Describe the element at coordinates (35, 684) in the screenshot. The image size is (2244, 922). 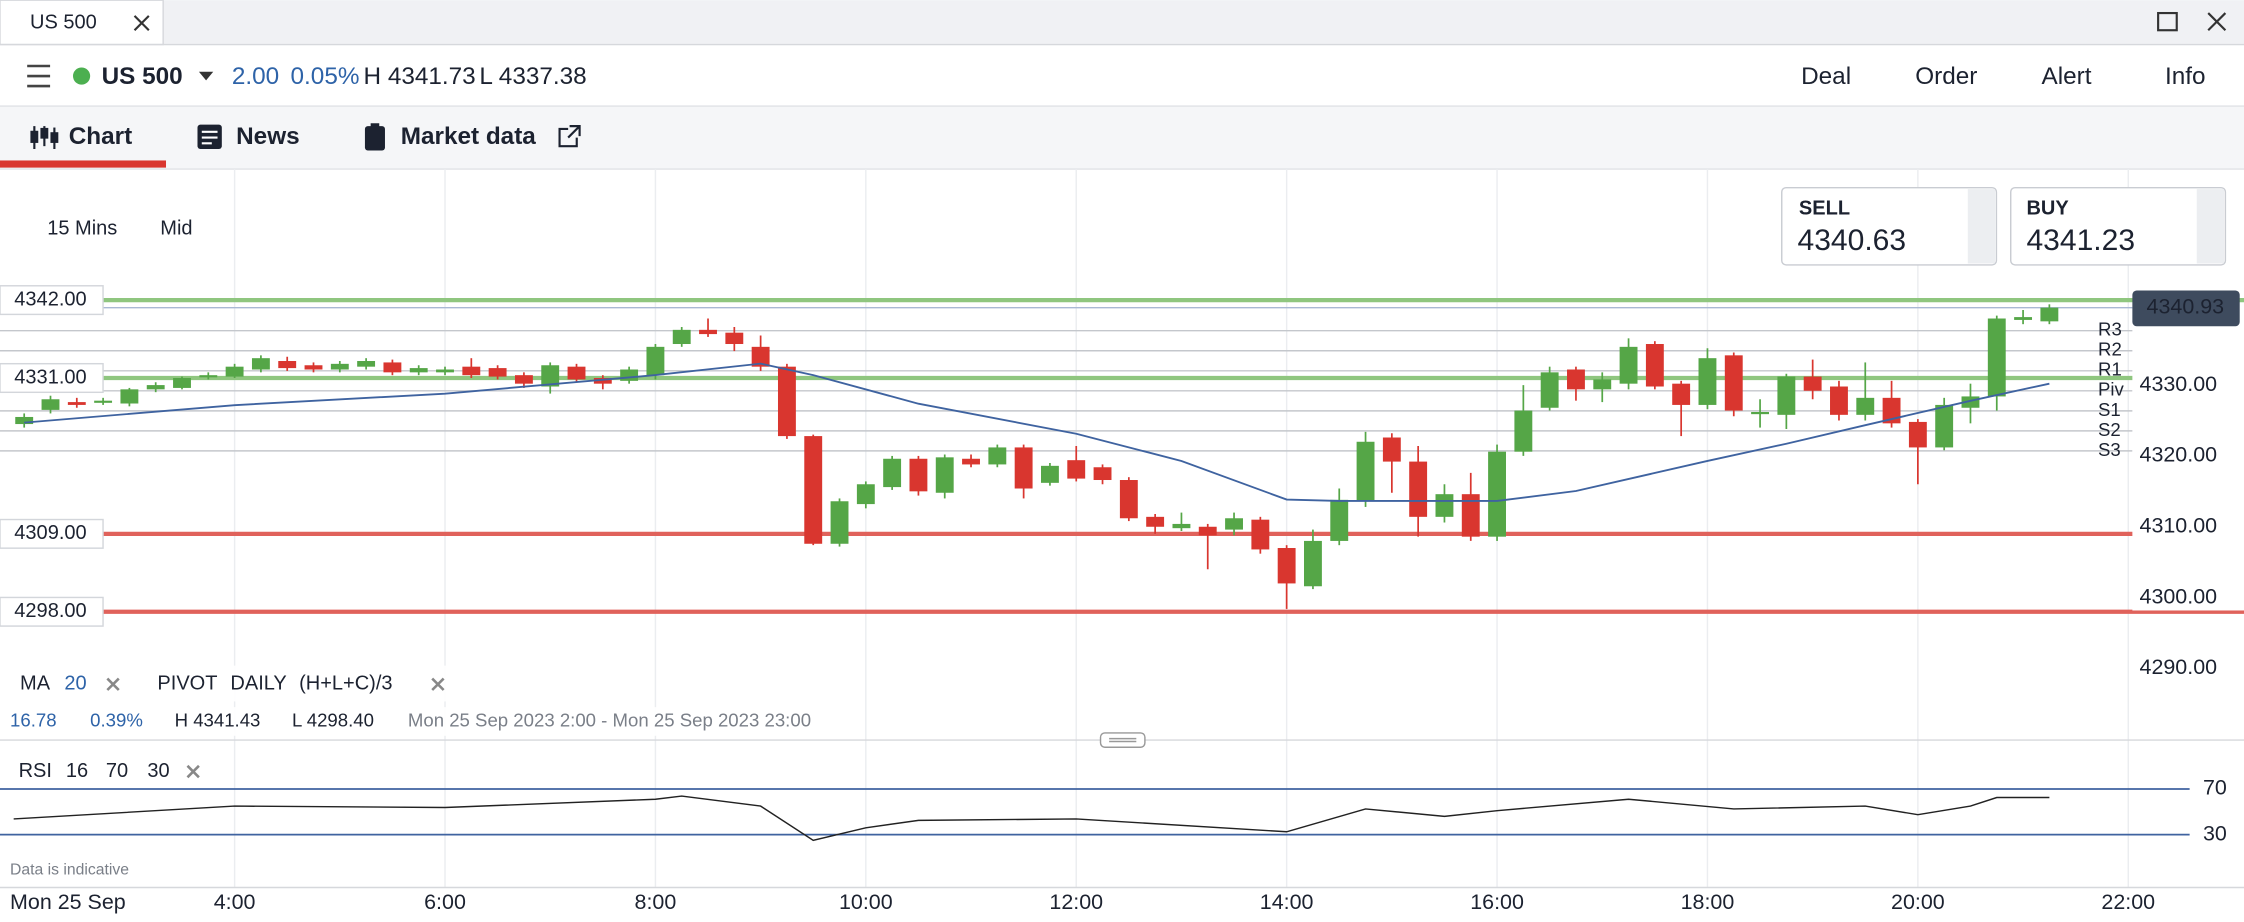
I see `ma-label: MA` at that location.